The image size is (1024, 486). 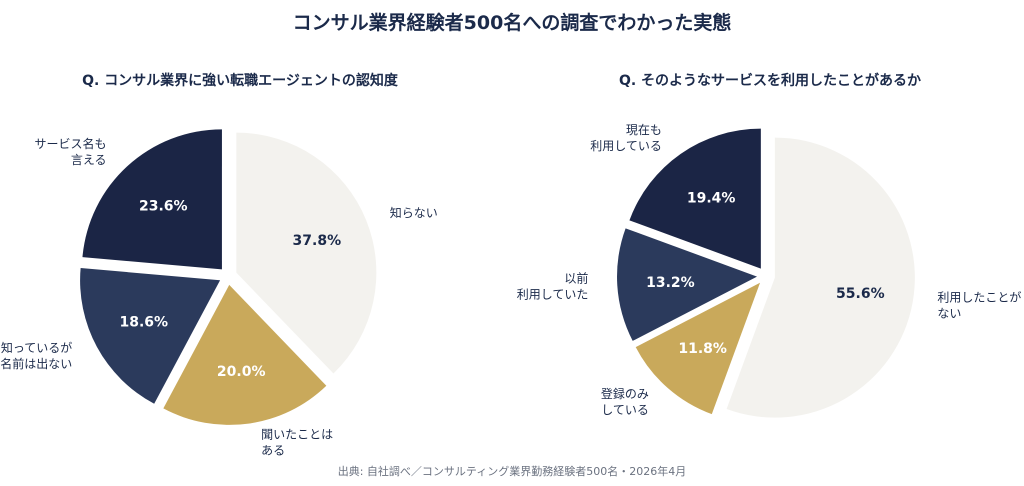 What do you see at coordinates (71, 151) in the screenshot?
I see `category-label-service-mei-mo-ieru: サービス名も言える` at bounding box center [71, 151].